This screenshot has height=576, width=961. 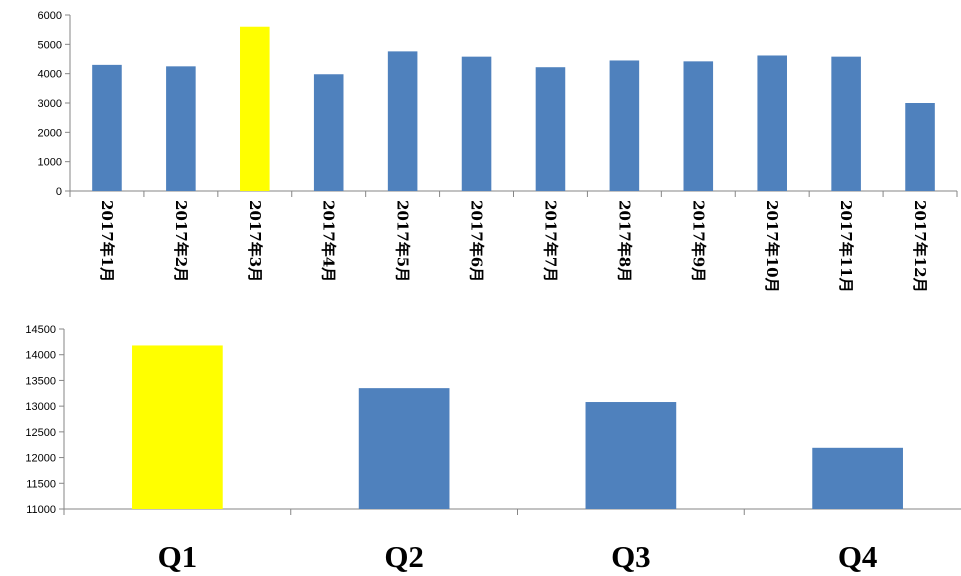 I want to click on x-tick-label: 2017年3月, so click(x=255, y=241).